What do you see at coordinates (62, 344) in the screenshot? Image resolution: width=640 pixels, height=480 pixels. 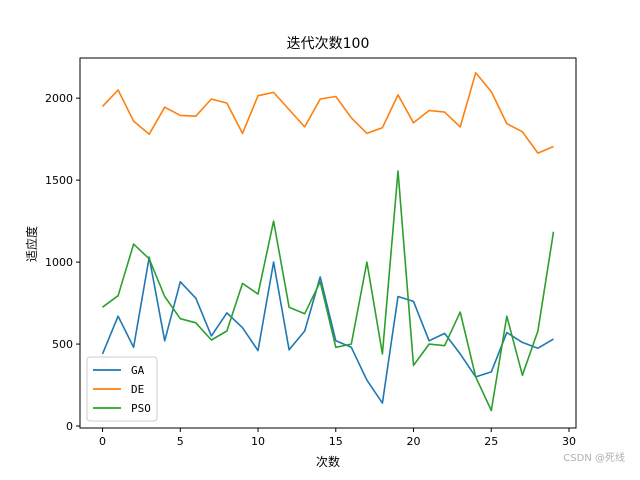 I see `y-tick-label: 500` at bounding box center [62, 344].